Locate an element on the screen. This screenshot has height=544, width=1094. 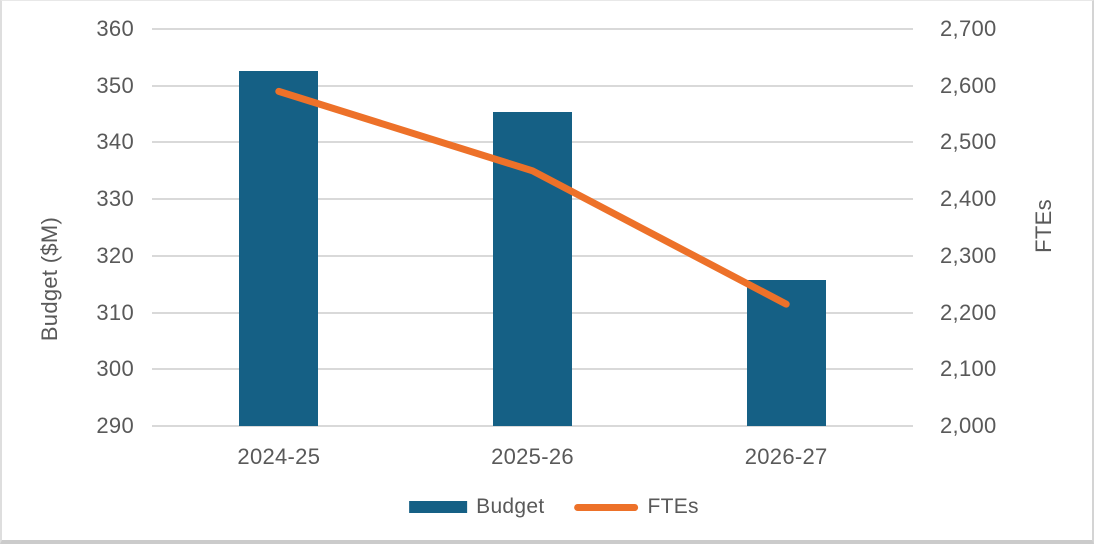
left-axis-tick: 320 is located at coordinates (115, 255).